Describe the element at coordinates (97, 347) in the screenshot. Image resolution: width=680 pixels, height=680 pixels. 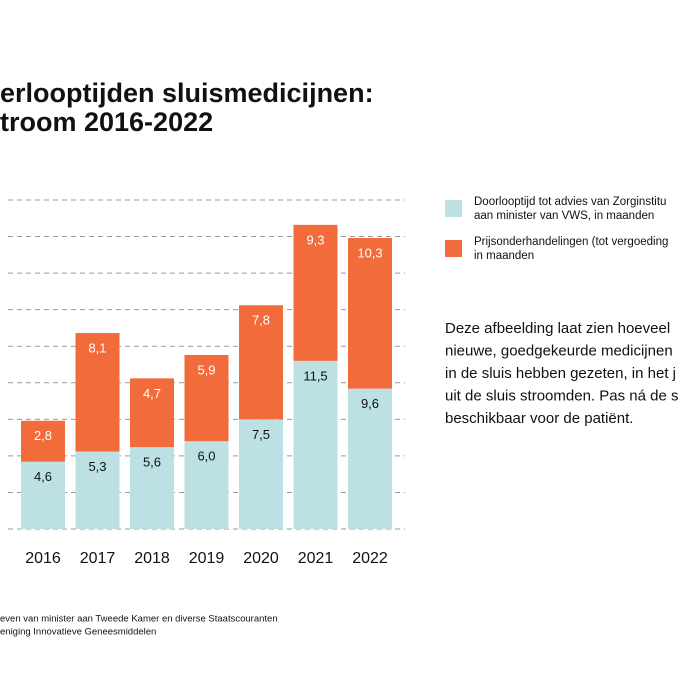
I see `value-label: 8,1` at that location.